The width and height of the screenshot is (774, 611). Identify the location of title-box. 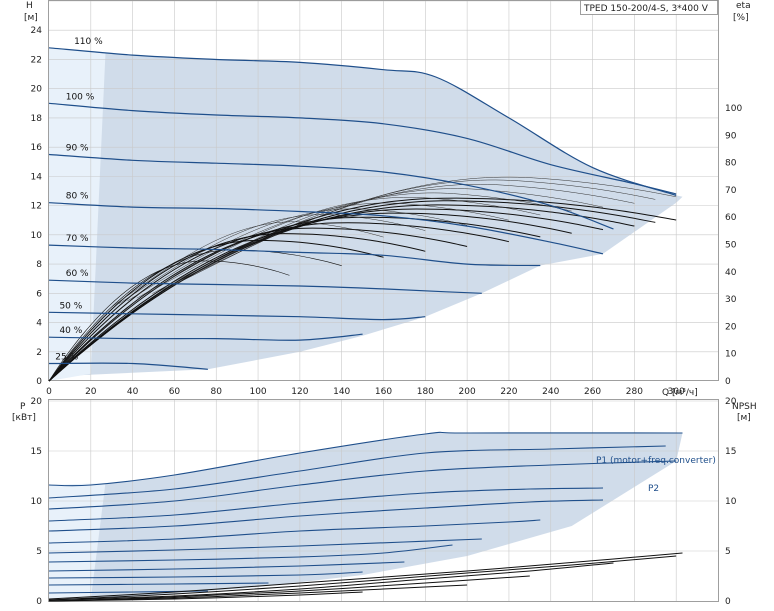
(649, 7).